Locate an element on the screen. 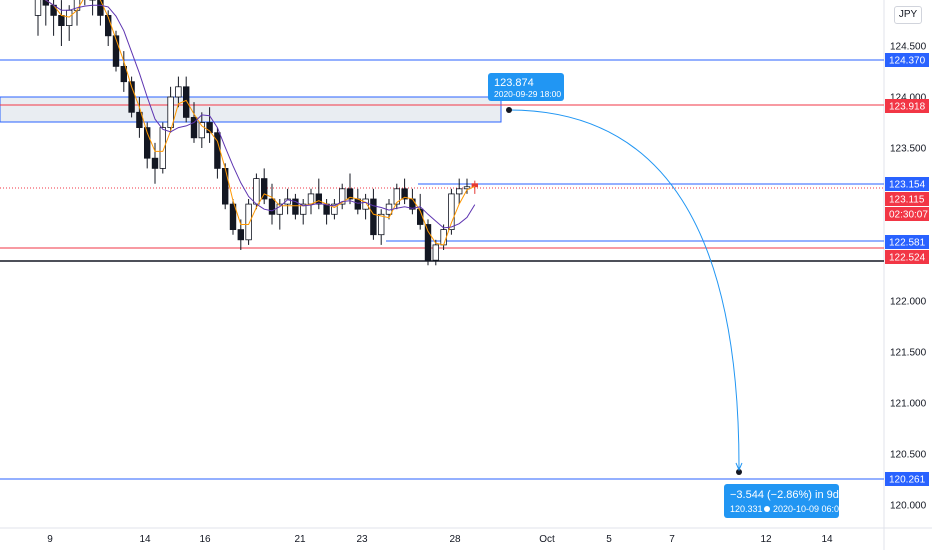 This screenshot has width=932, height=550. price-level-value: 120.261 is located at coordinates (907, 480).